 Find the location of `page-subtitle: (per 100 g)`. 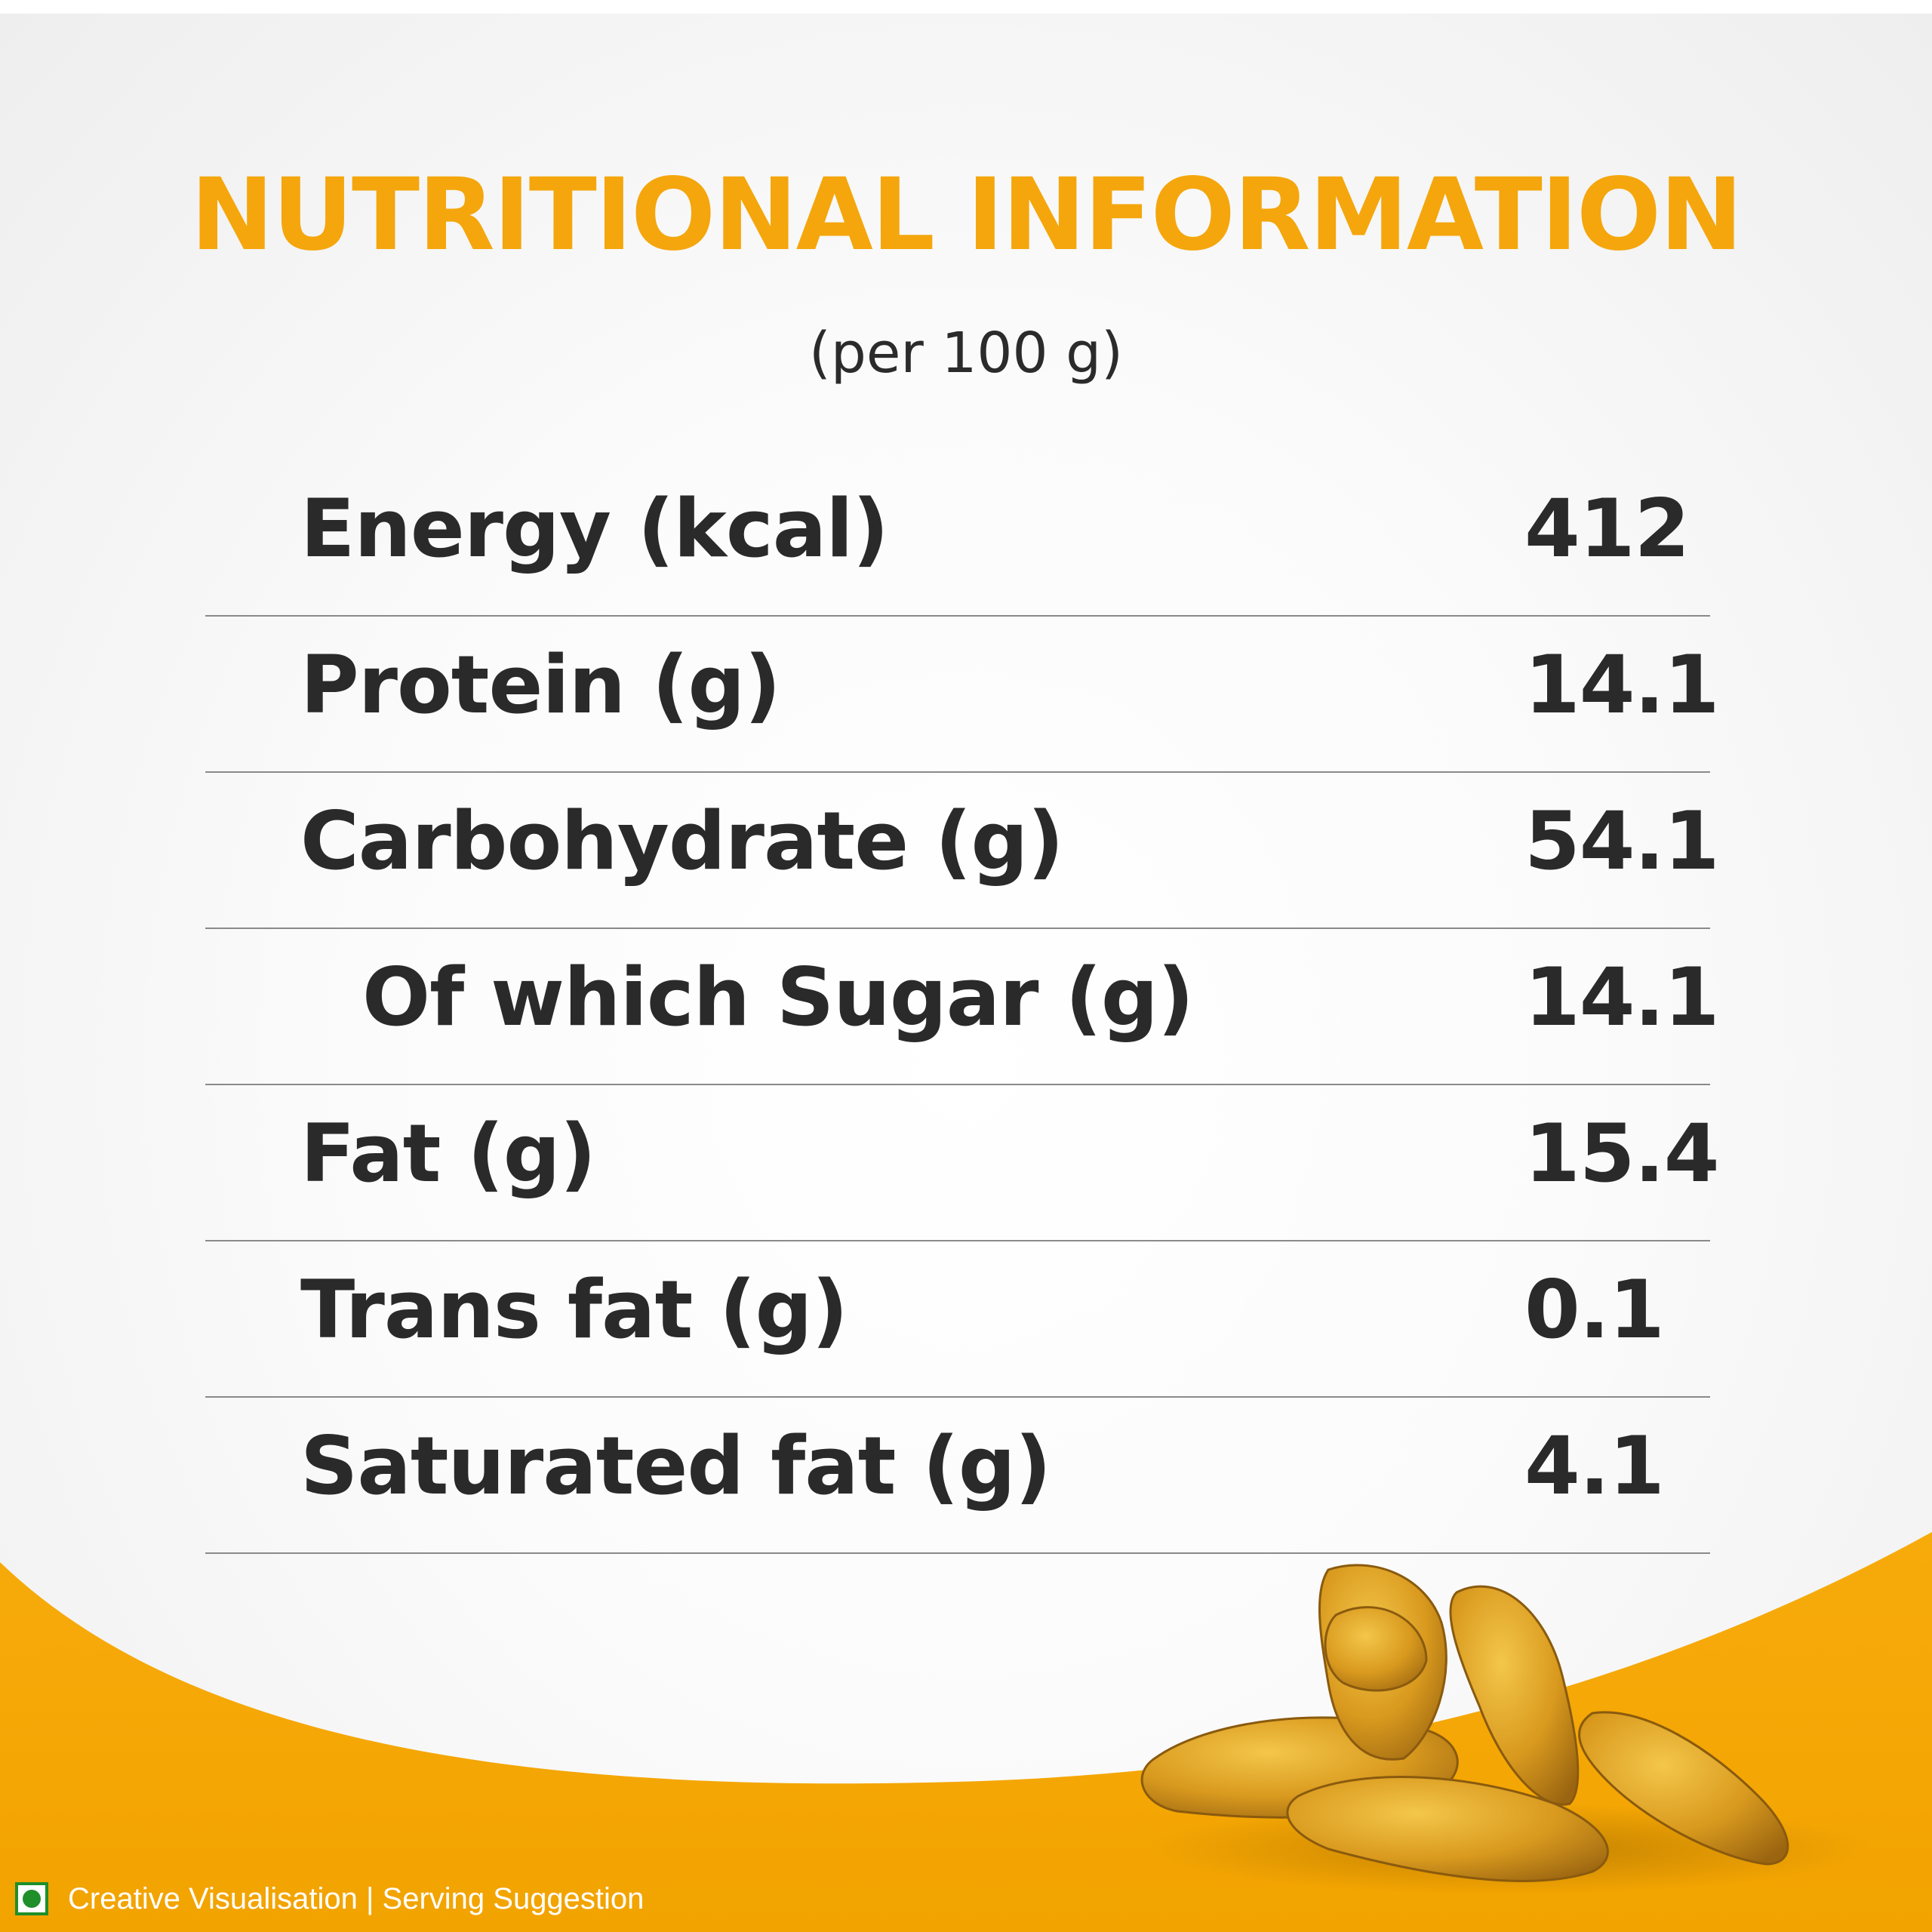

page-subtitle: (per 100 g) is located at coordinates (966, 353).